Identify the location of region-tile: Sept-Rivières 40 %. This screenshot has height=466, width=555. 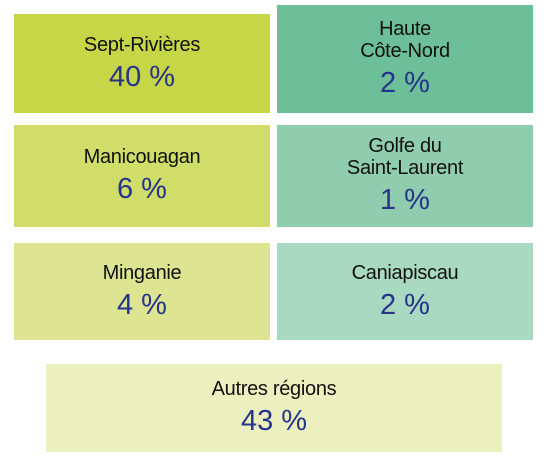
(142, 63).